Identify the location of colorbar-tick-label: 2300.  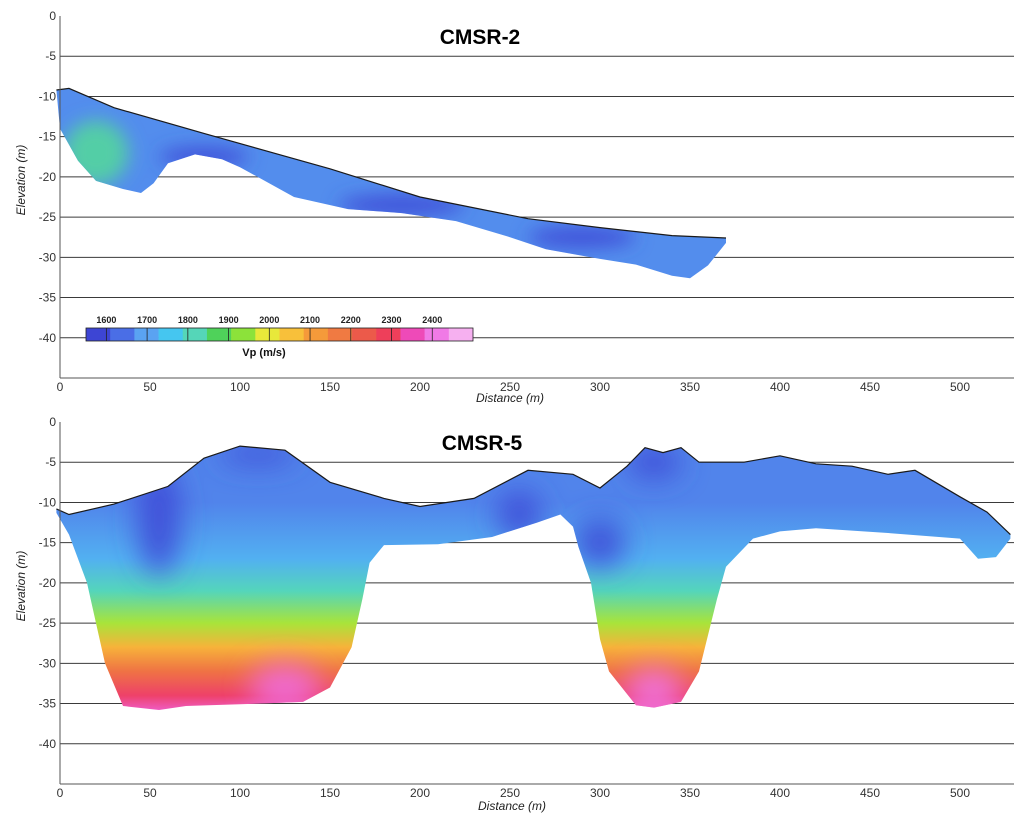
(392, 320).